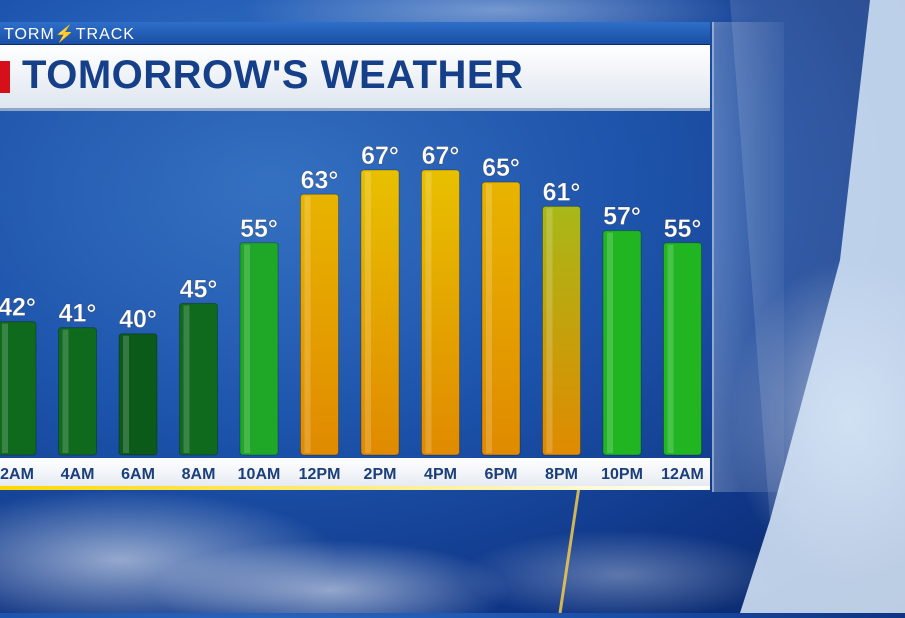 This screenshot has width=905, height=618. What do you see at coordinates (105, 34) in the screenshot?
I see `brand-suffix: TRACK` at bounding box center [105, 34].